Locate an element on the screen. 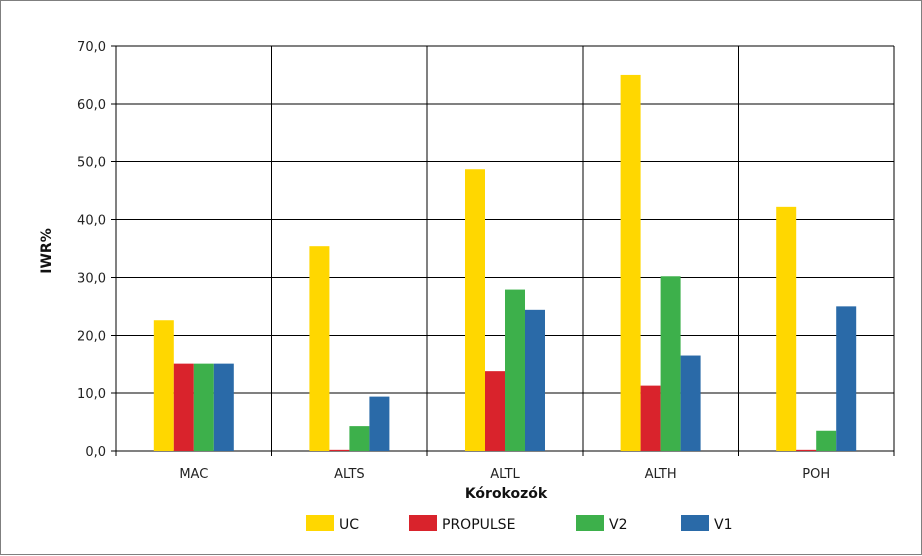 This screenshot has height=556, width=922. x-tick-label: POH is located at coordinates (816, 474).